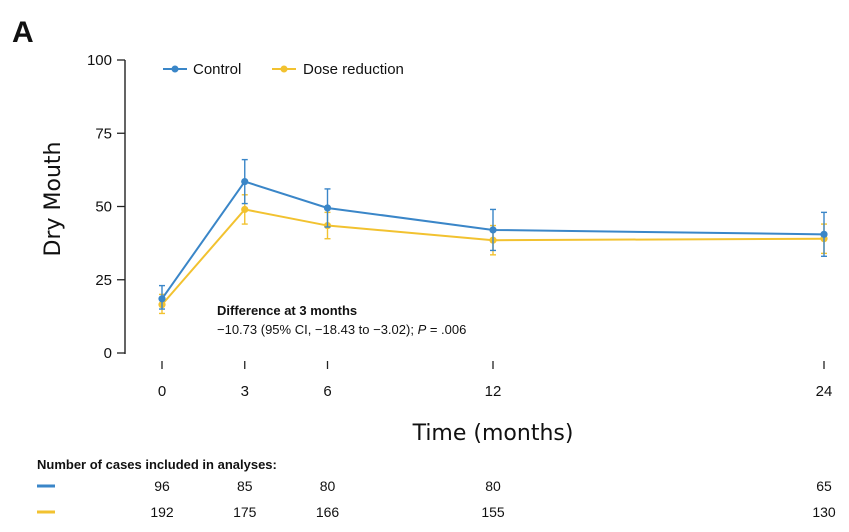 Image resolution: width=849 pixels, height=532 pixels. Describe the element at coordinates (23, 32) in the screenshot. I see `panel-label: A` at that location.